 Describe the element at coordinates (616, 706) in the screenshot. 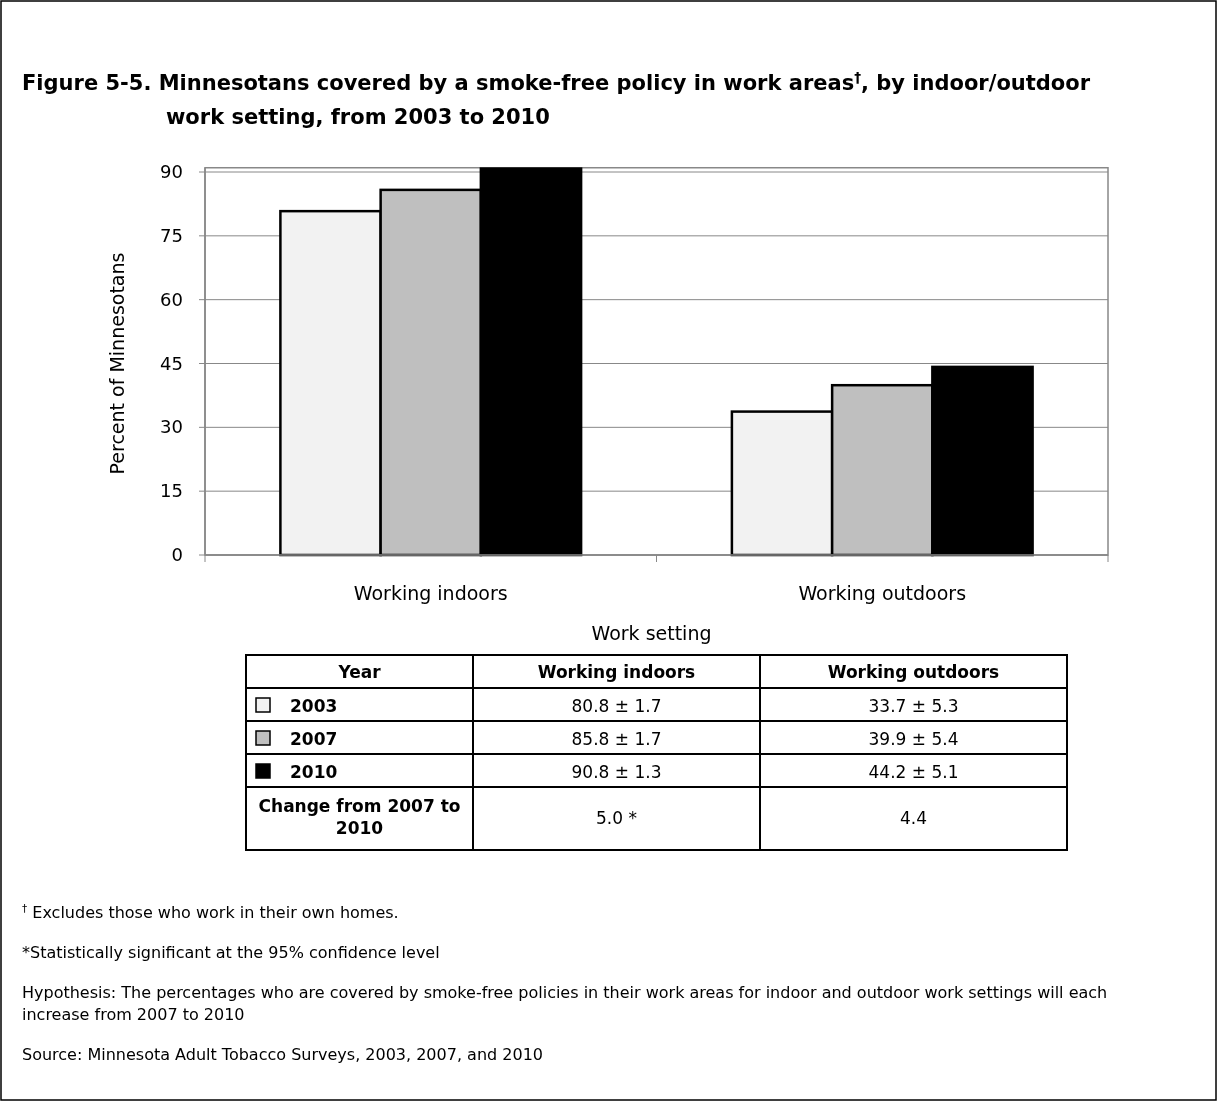

I see `data-label: 80.8 ± 1.7` at that location.